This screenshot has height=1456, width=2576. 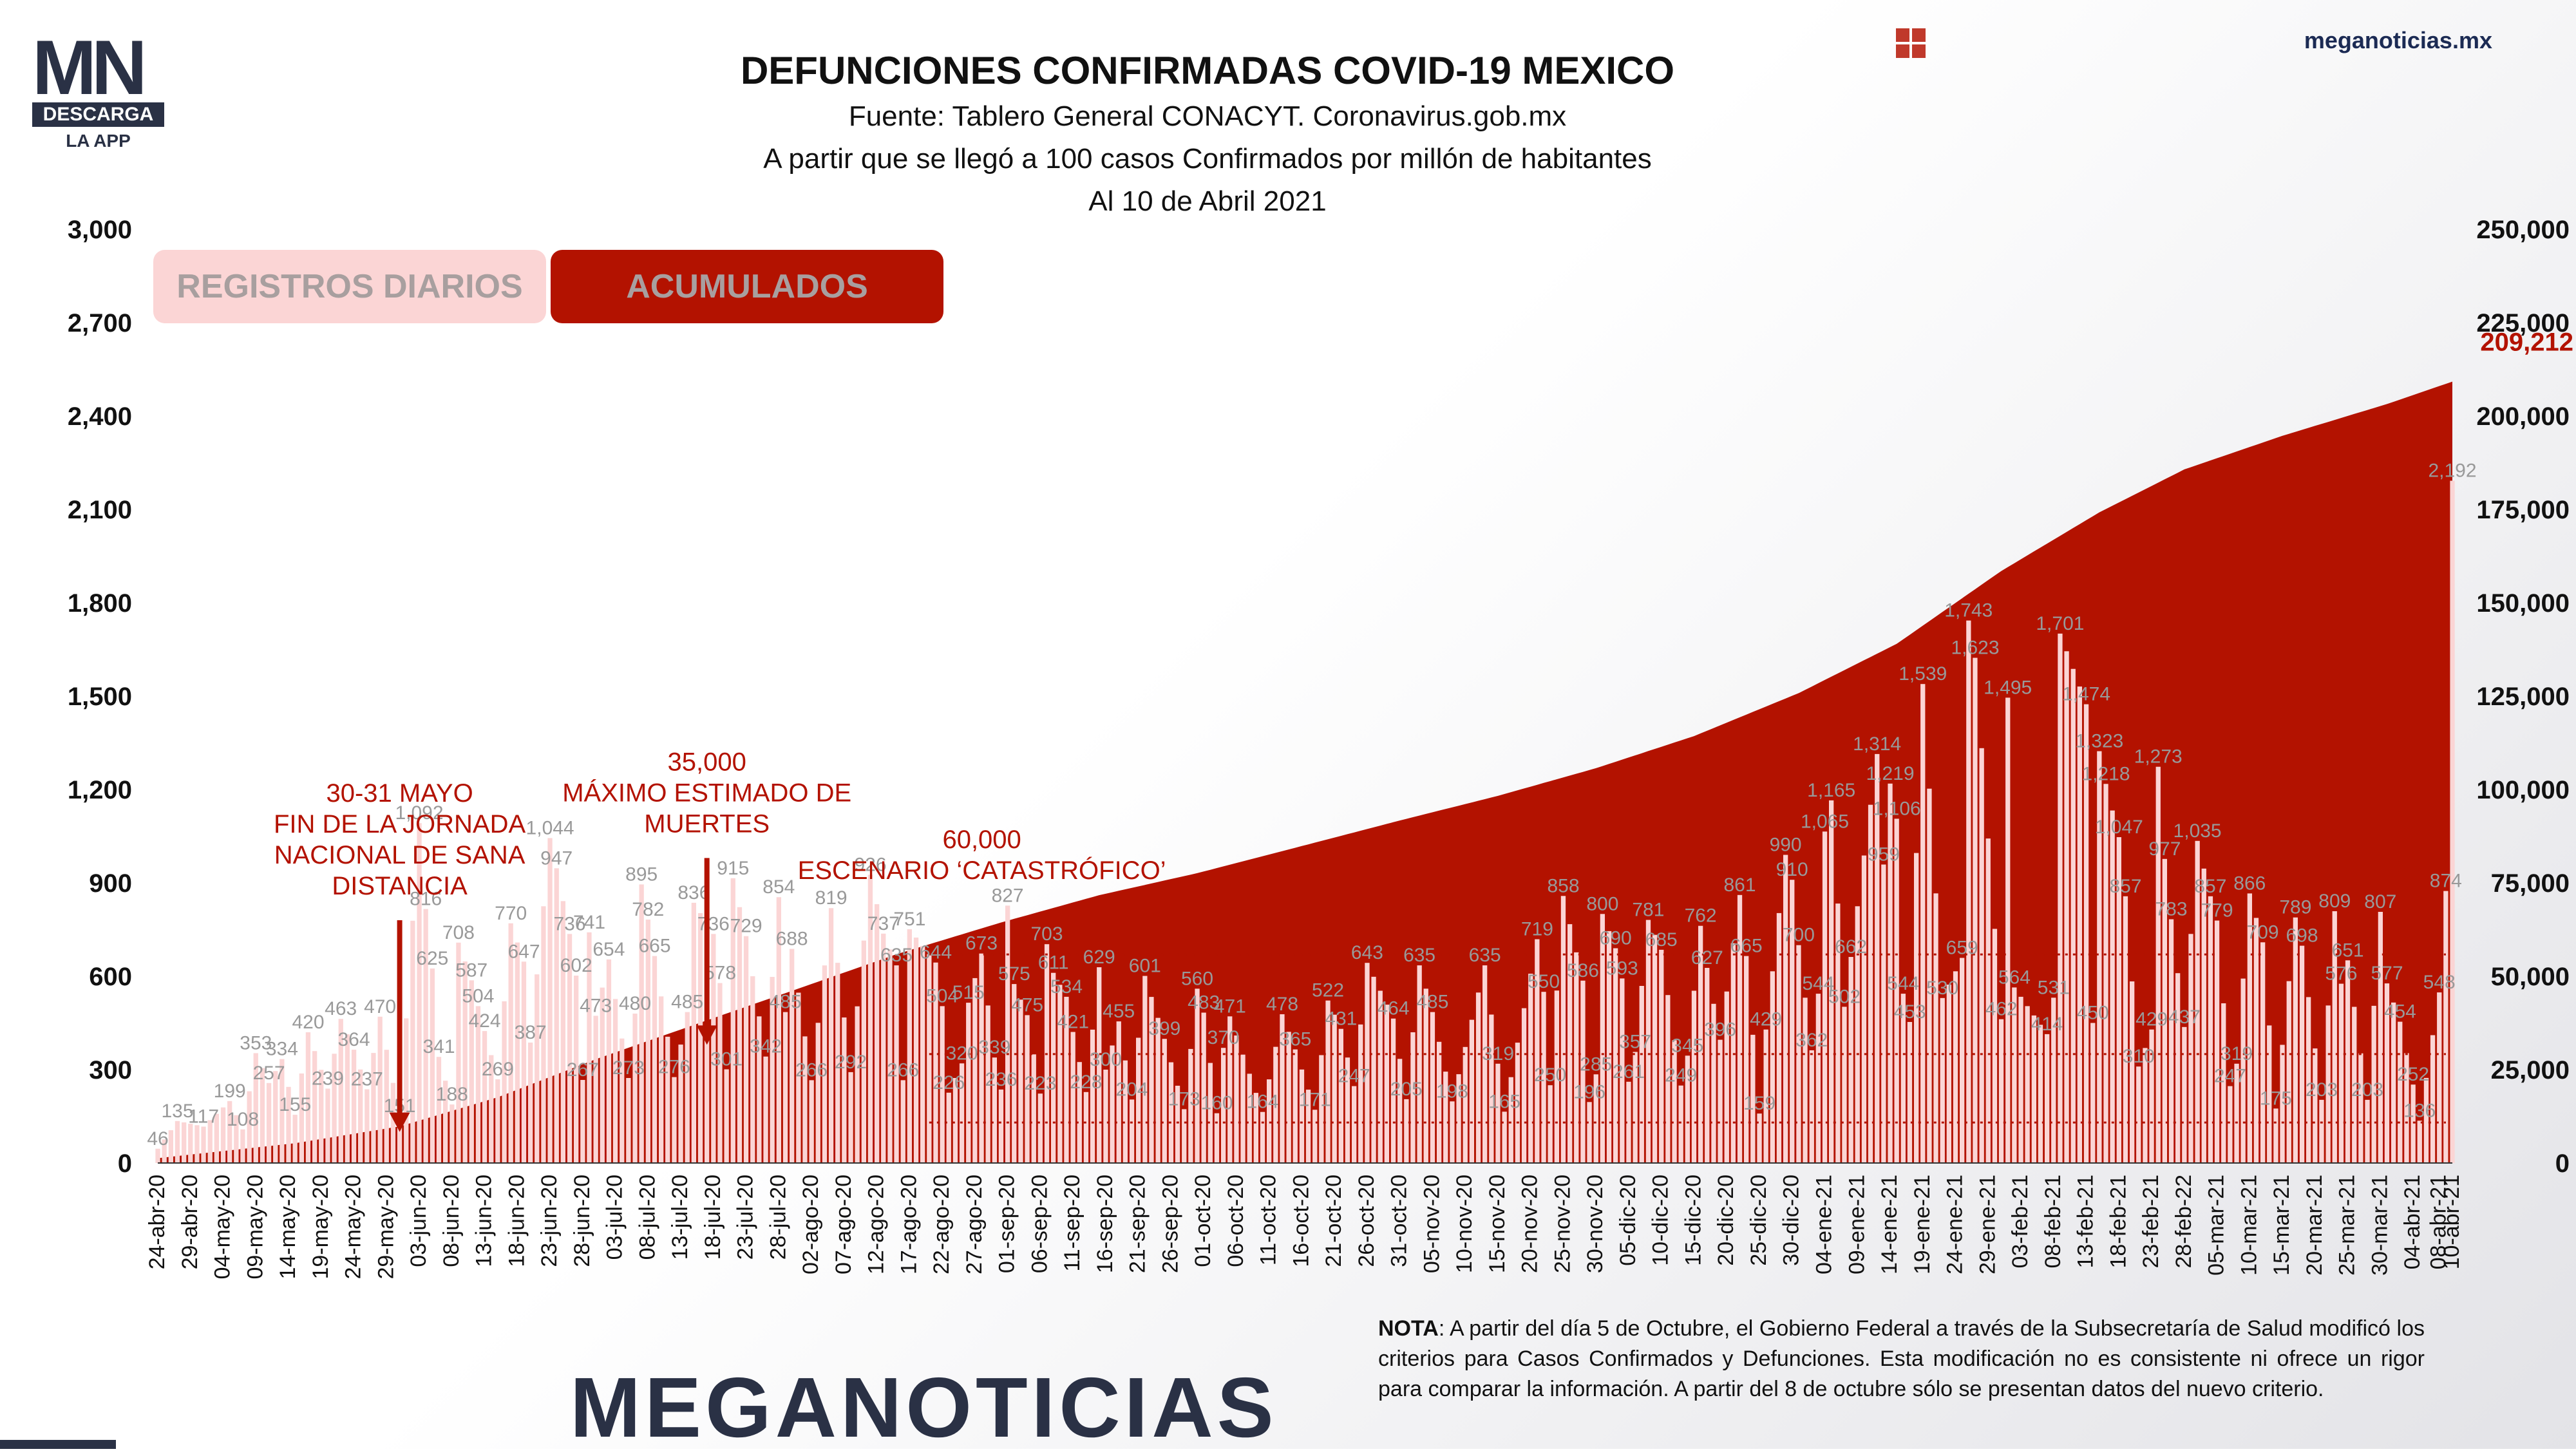 I want to click on annotation-arrow-head, so click(x=707, y=1035).